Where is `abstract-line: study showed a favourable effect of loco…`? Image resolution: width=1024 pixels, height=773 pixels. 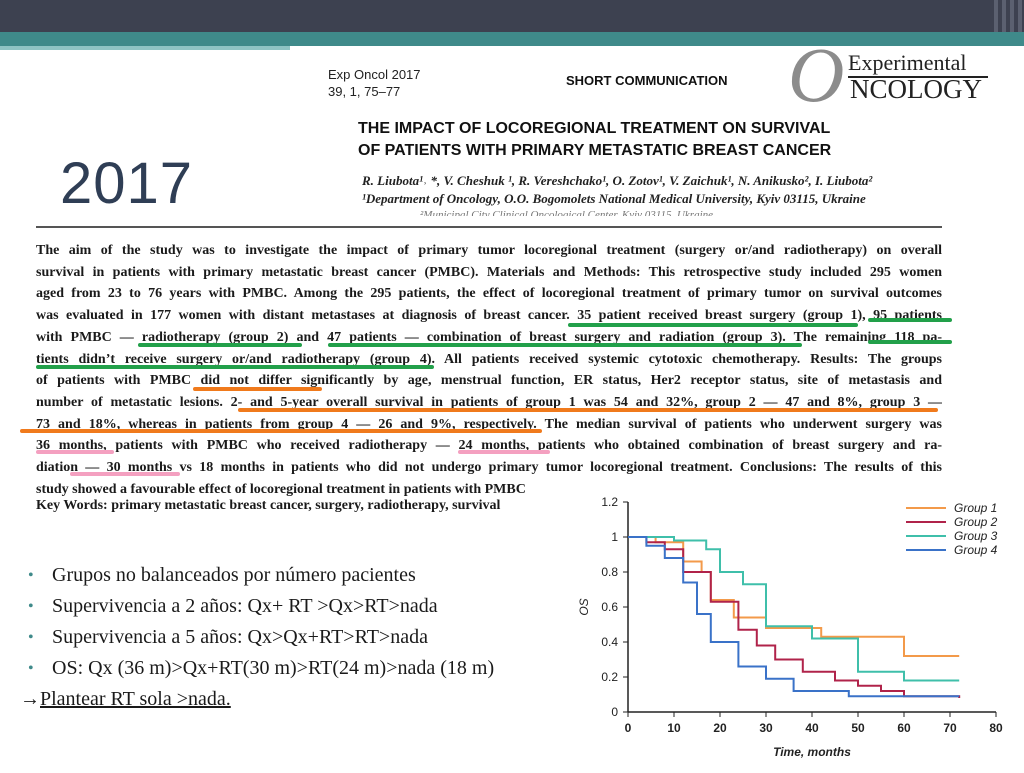 abstract-line: study showed a favourable effect of loco… is located at coordinates (281, 489).